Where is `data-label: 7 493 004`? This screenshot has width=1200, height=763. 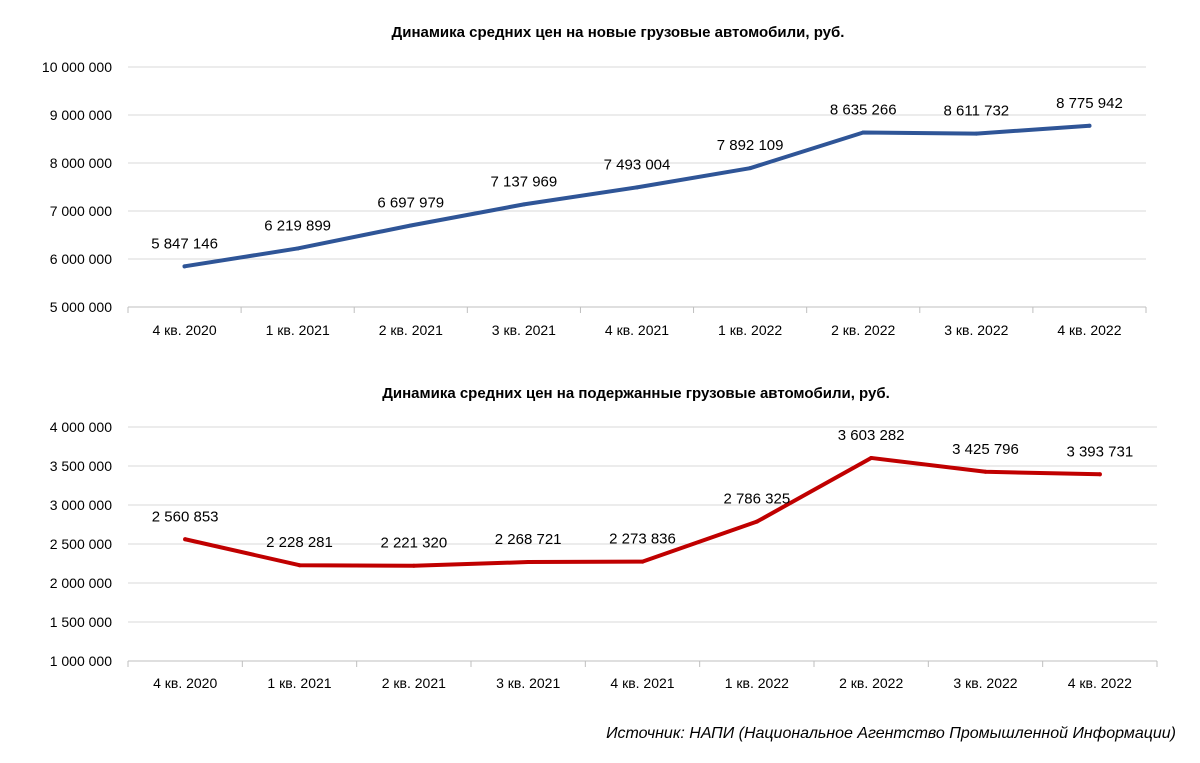
data-label: 7 493 004 is located at coordinates (637, 164).